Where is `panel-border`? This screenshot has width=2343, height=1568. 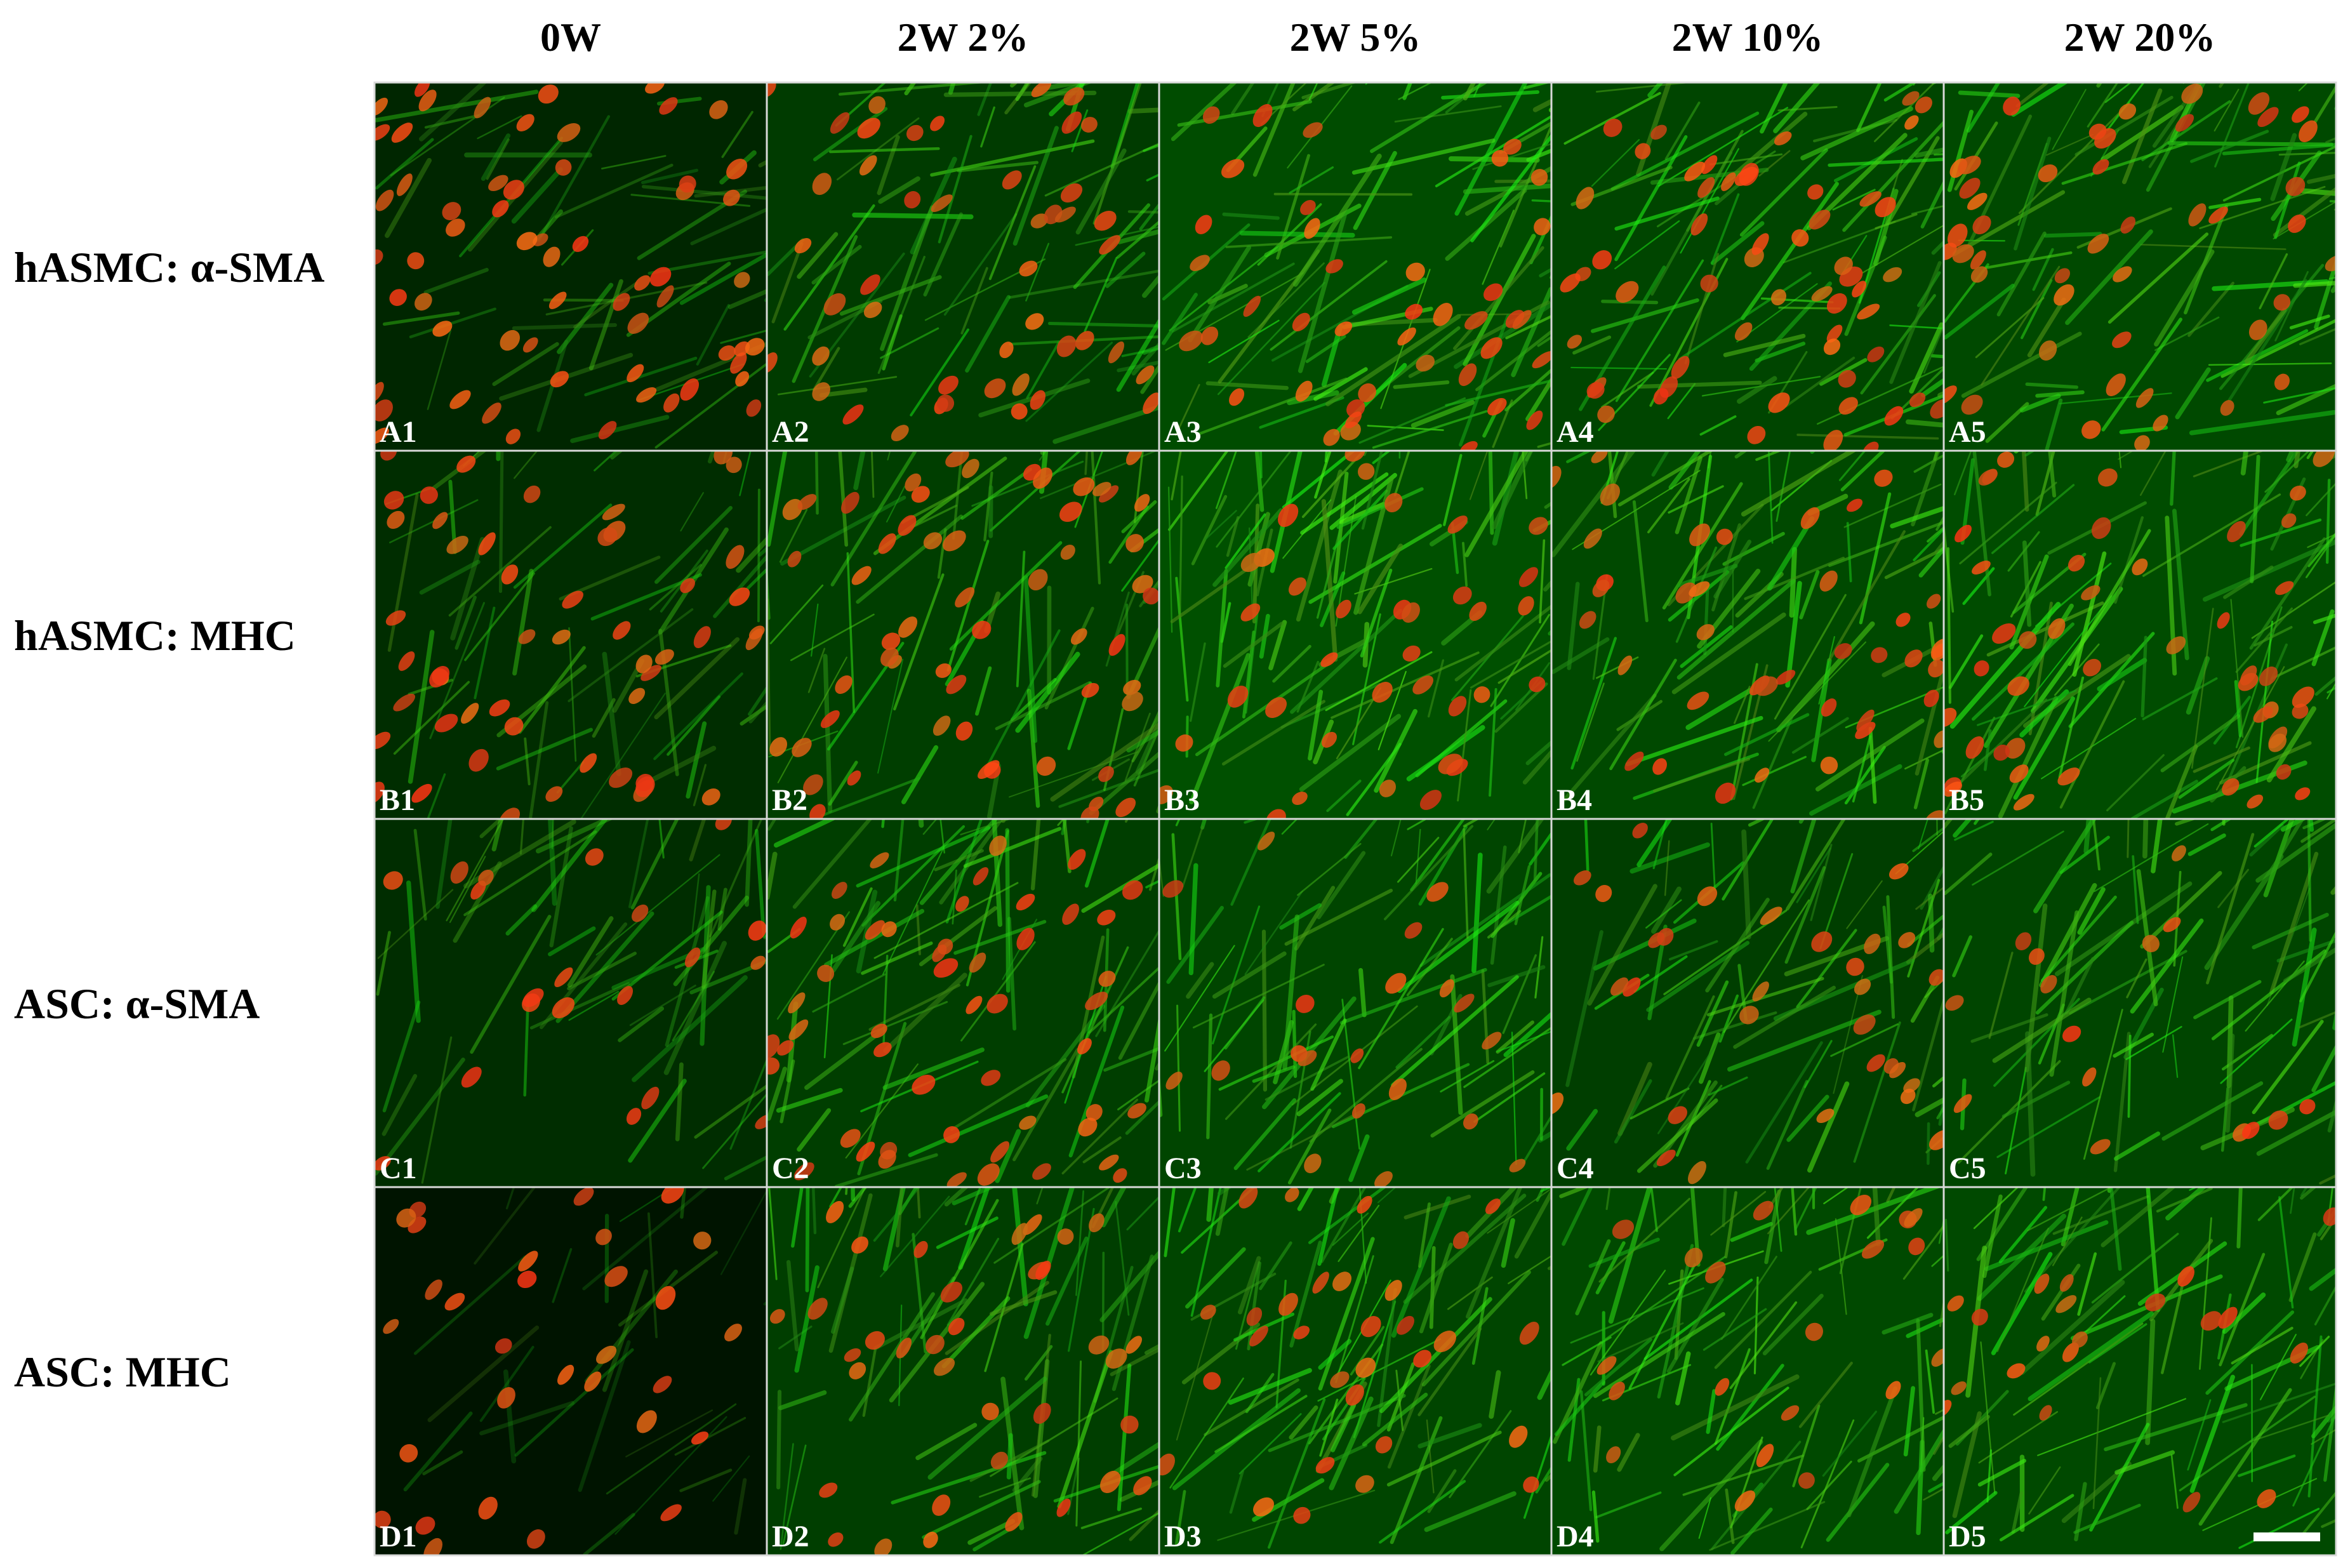
panel-border is located at coordinates (2139, 1372).